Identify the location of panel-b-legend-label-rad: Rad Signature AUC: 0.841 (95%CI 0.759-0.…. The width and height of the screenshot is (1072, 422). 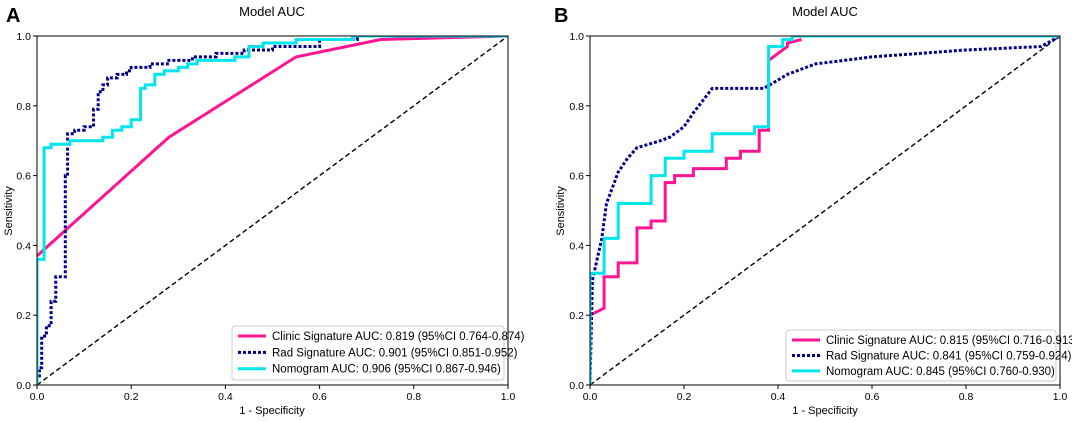
(949, 356).